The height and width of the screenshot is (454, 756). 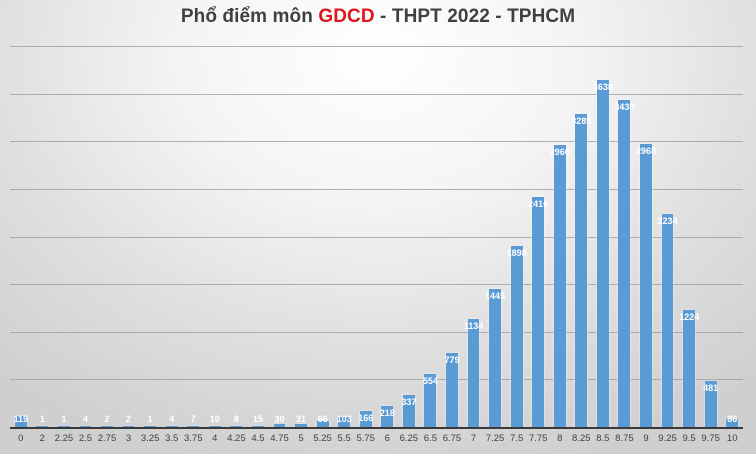 What do you see at coordinates (667, 438) in the screenshot?
I see `x-tick-label: 9.25` at bounding box center [667, 438].